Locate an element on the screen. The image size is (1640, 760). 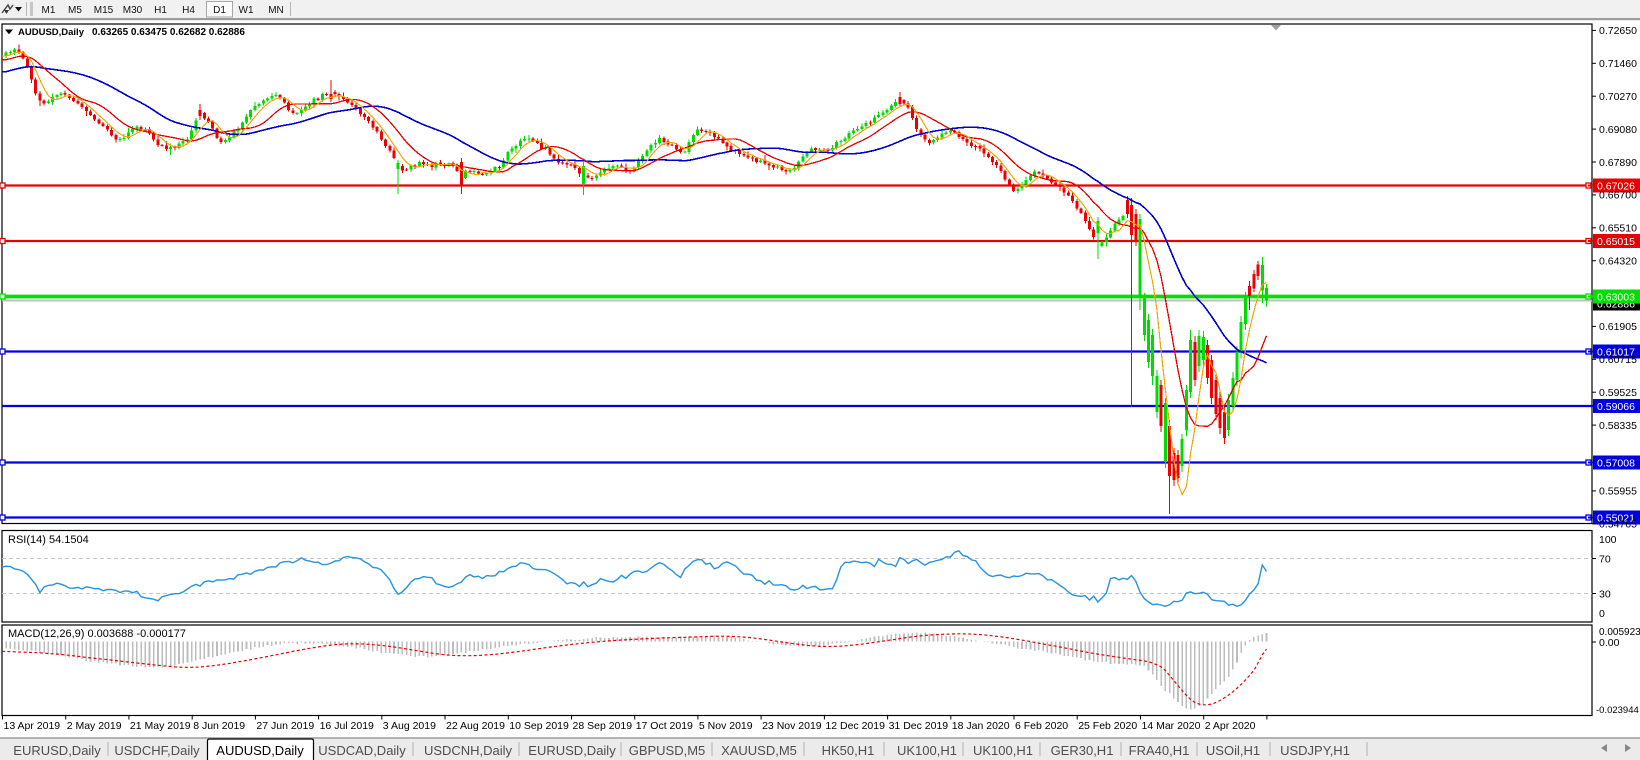
svg-text: 2 Apr 2020 is located at coordinates (1230, 726).